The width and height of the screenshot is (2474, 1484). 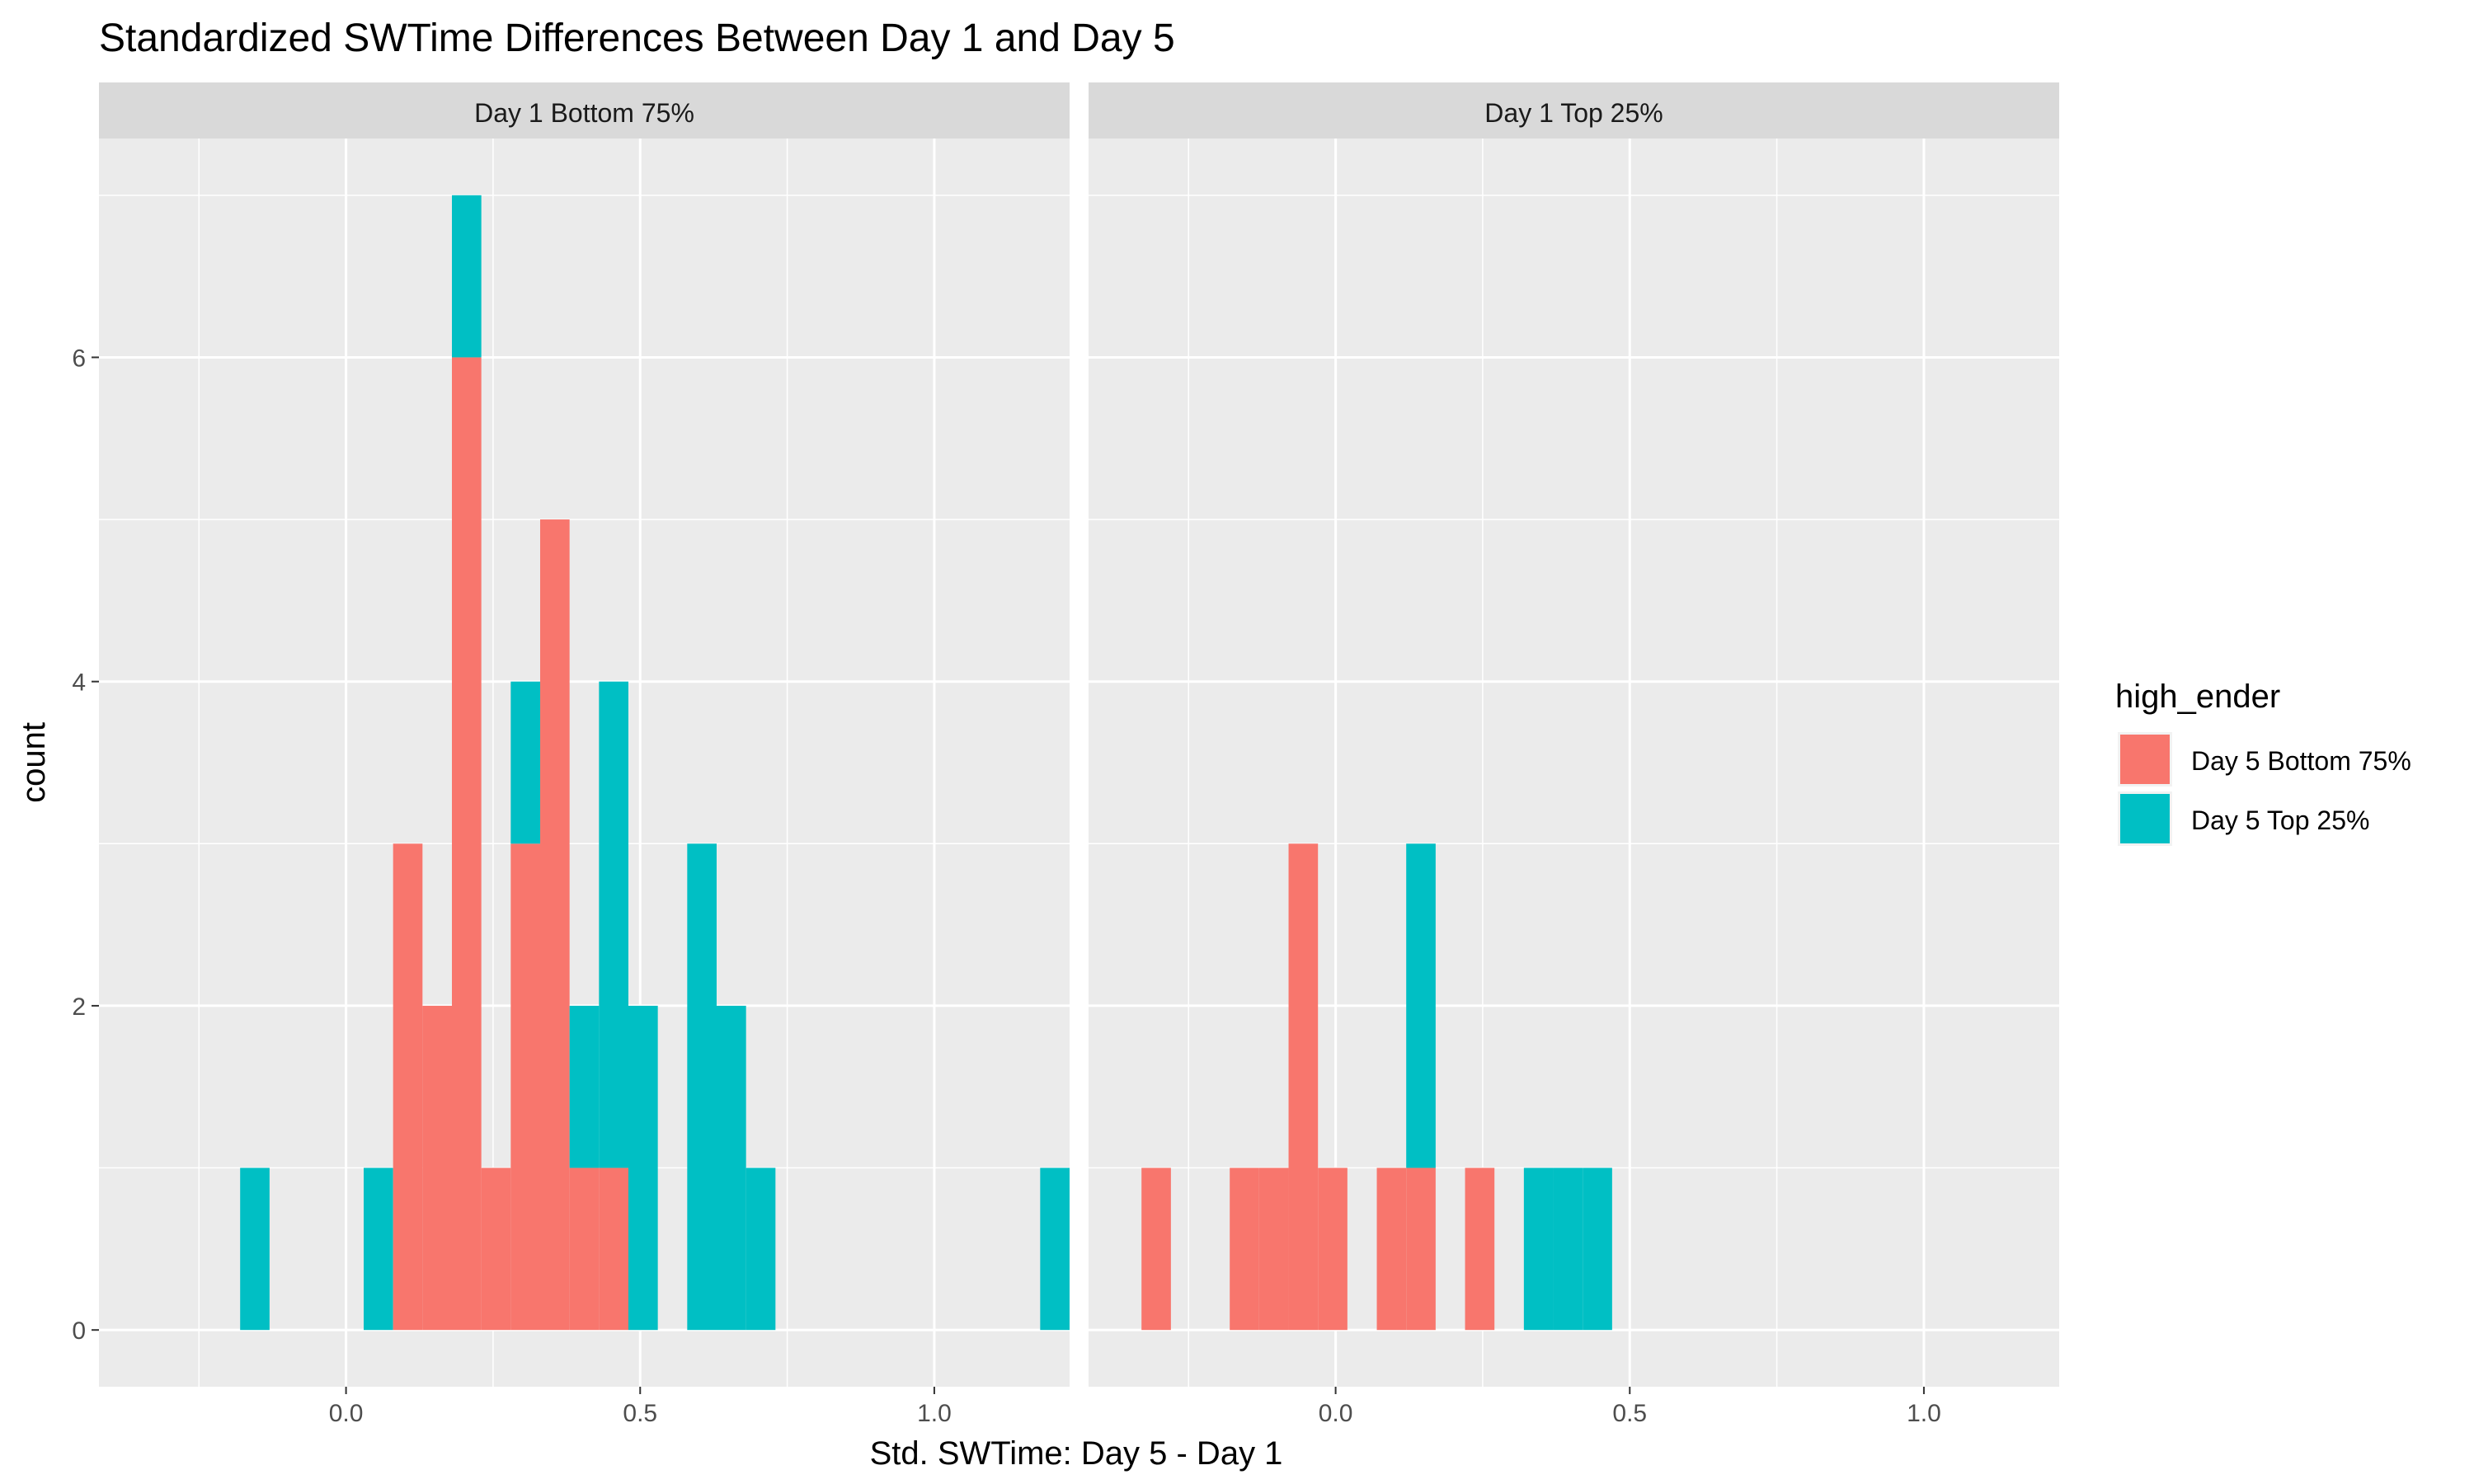 What do you see at coordinates (584, 113) in the screenshot?
I see `facet-strip-label: Day 1 Bottom 75%` at bounding box center [584, 113].